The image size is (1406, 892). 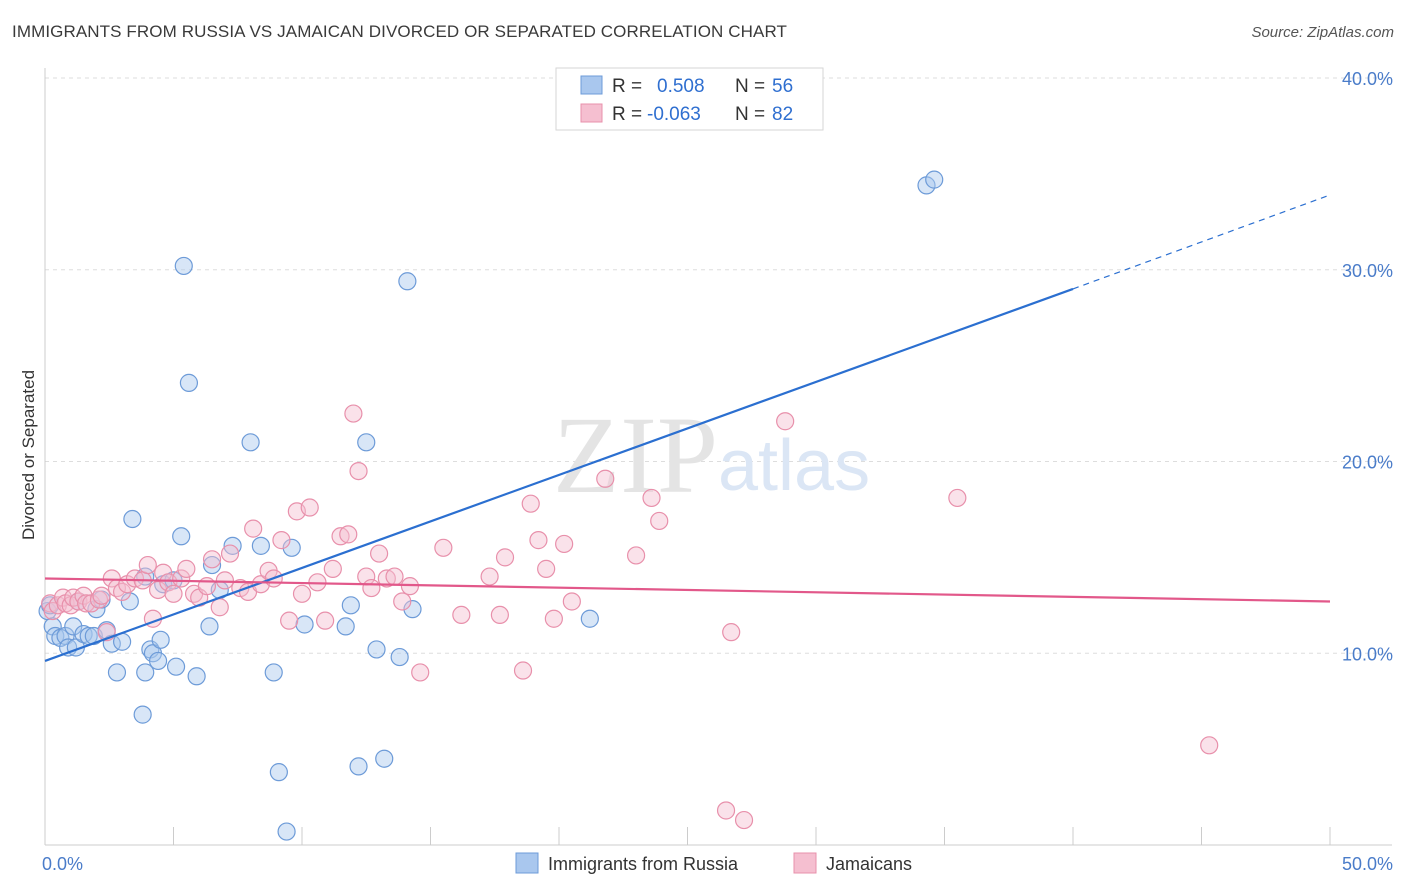 What do you see at coordinates (750, 86) in the screenshot?
I see `legend-n-label-blue: N =` at bounding box center [750, 86].